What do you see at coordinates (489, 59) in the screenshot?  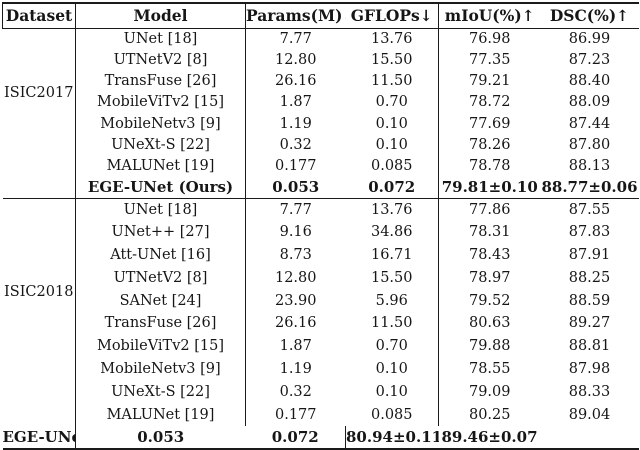 I see `miou-cell: 77.35` at bounding box center [489, 59].